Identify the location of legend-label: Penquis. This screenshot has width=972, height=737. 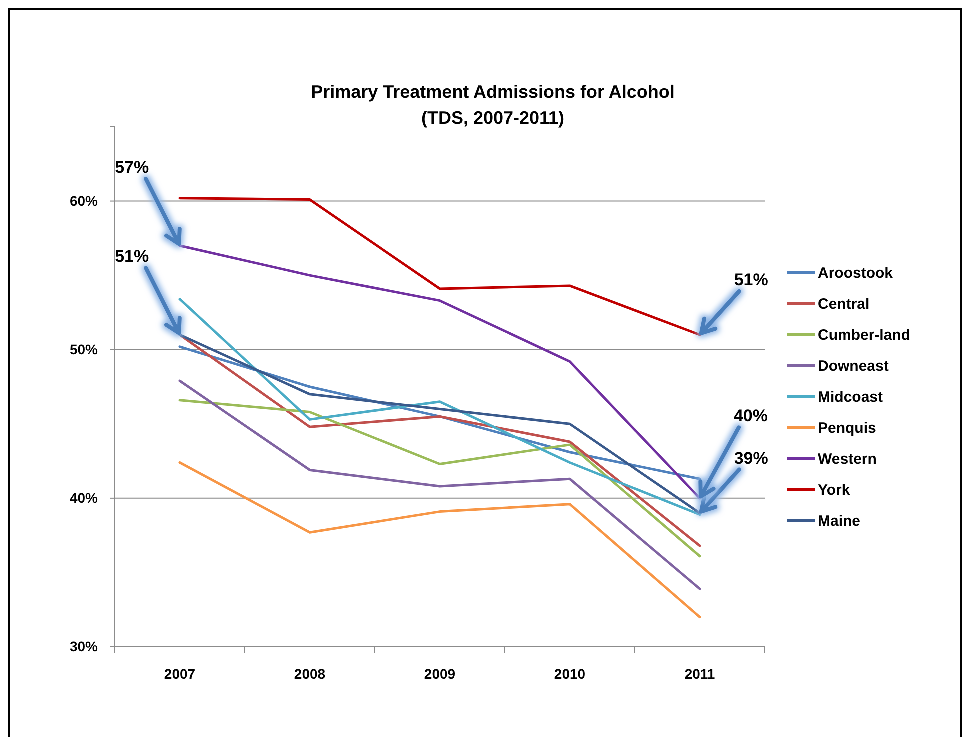
(847, 428).